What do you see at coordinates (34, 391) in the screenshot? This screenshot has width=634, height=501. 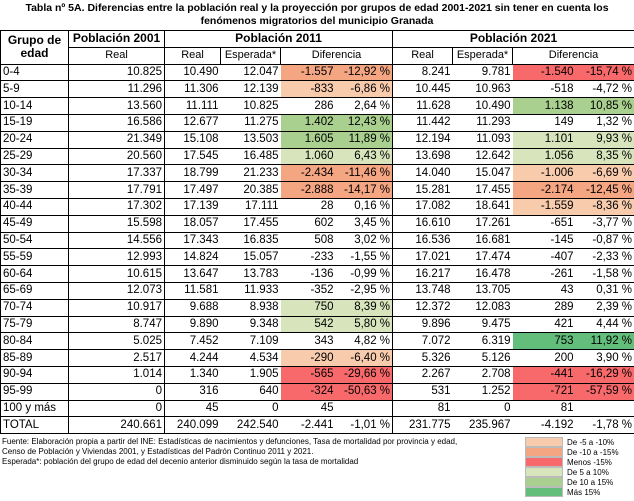 I see `row-label: 95-99` at bounding box center [34, 391].